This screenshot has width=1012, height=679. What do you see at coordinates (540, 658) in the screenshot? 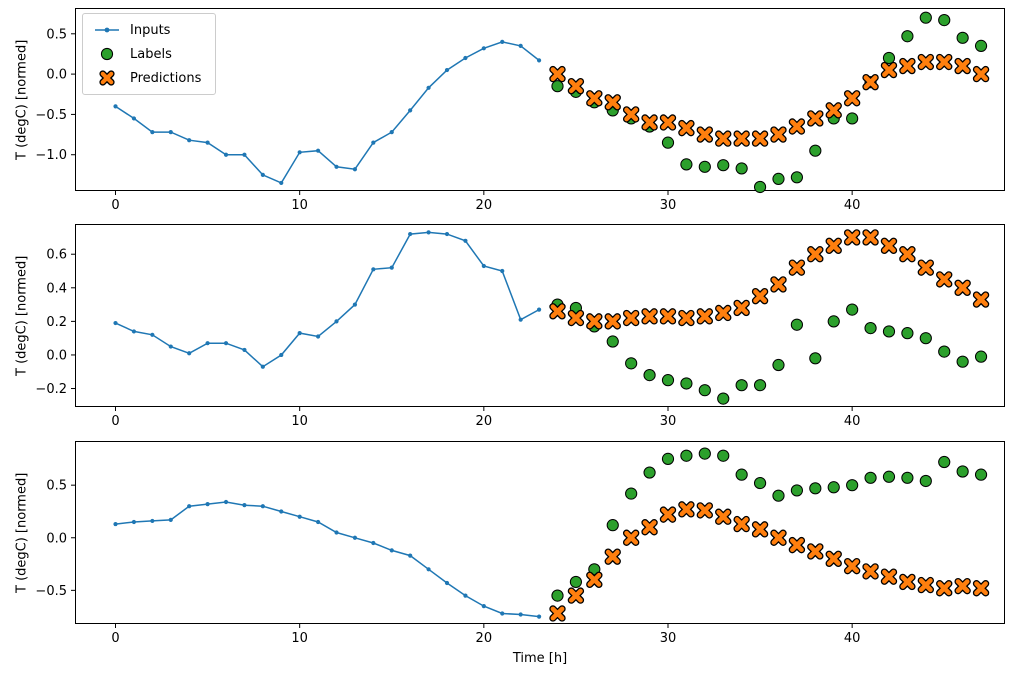
I see `x-axis-label: Time [h]` at bounding box center [540, 658].